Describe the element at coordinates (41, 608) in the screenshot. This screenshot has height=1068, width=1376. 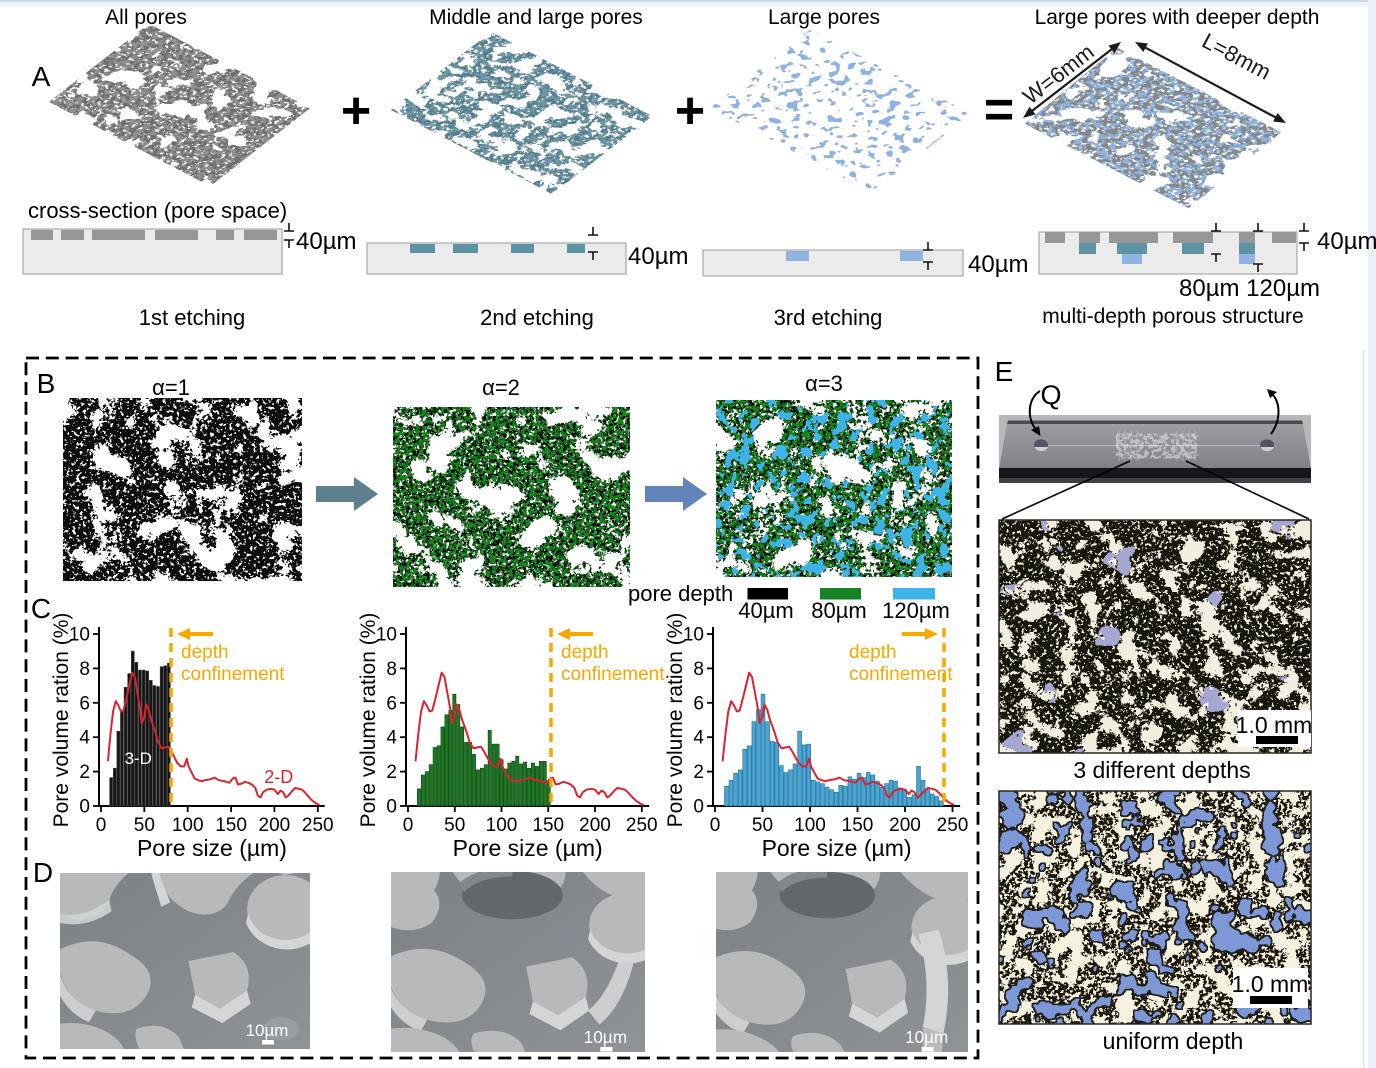
I see `svg-text: C` at that location.